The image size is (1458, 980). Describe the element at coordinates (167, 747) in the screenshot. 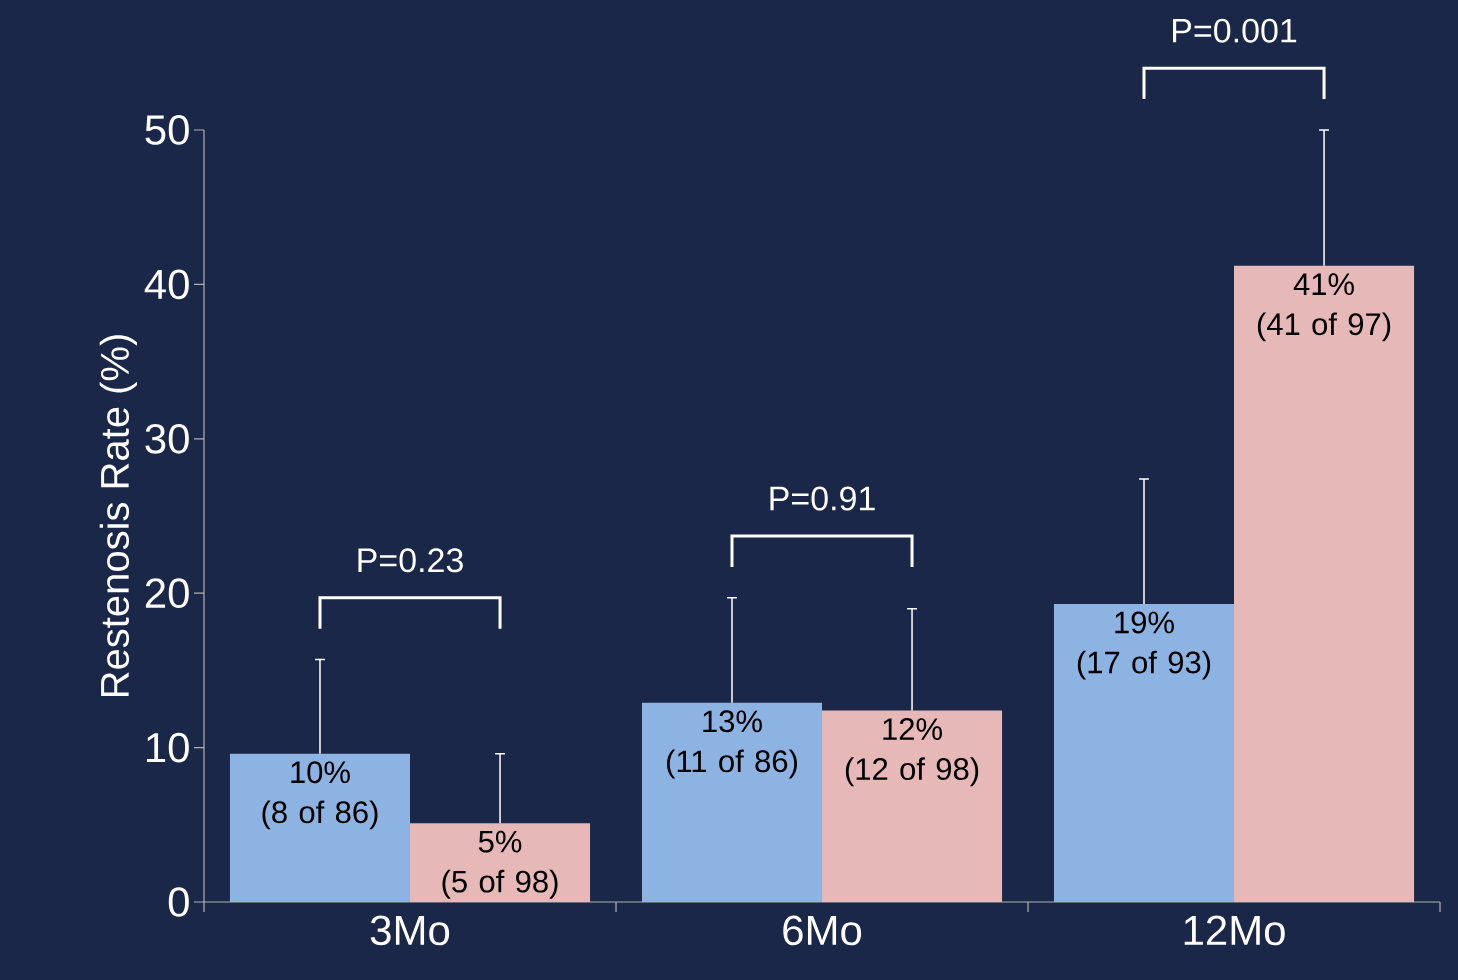

I see `y-tick-label: 10` at that location.